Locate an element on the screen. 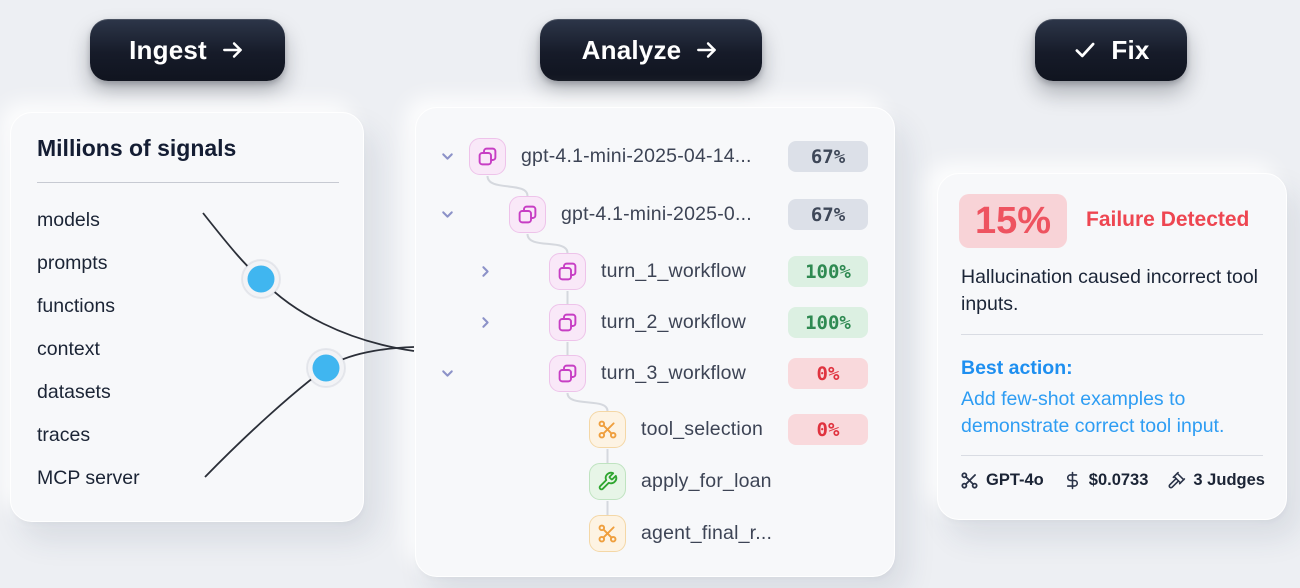 This screenshot has width=1300, height=588. fix-card-footer: GPT-4o $0.0733 3 Judges is located at coordinates (1112, 480).